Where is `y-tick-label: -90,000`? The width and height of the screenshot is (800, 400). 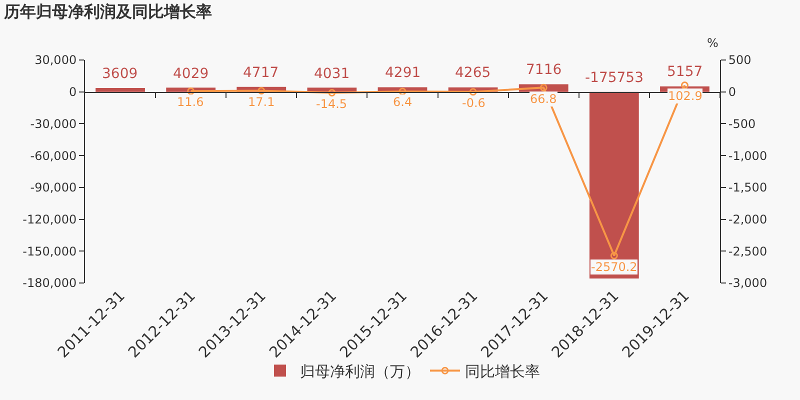
y-tick-label: -90,000 is located at coordinates (53, 187).